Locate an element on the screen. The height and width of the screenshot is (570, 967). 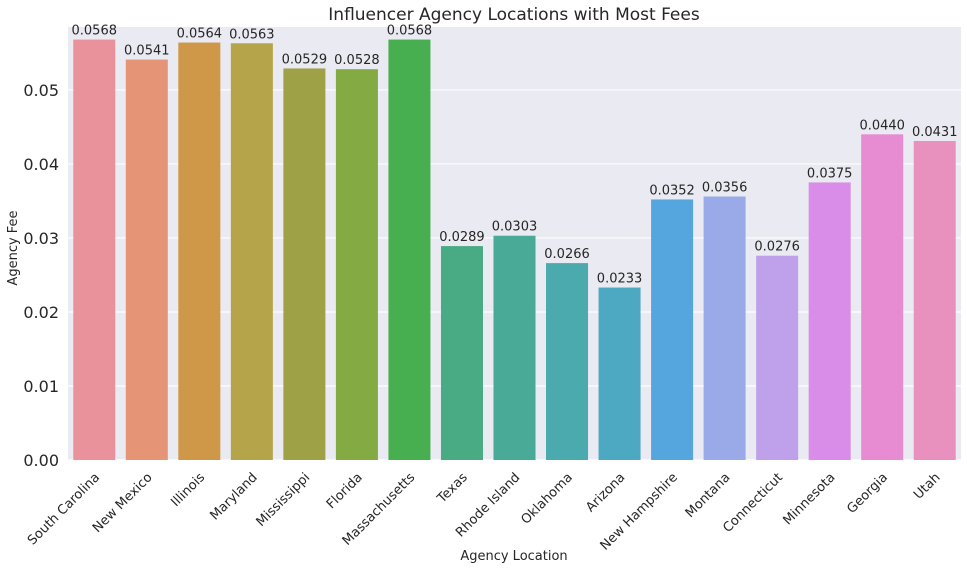
x-tick-label: South Carolina is located at coordinates (64, 509).